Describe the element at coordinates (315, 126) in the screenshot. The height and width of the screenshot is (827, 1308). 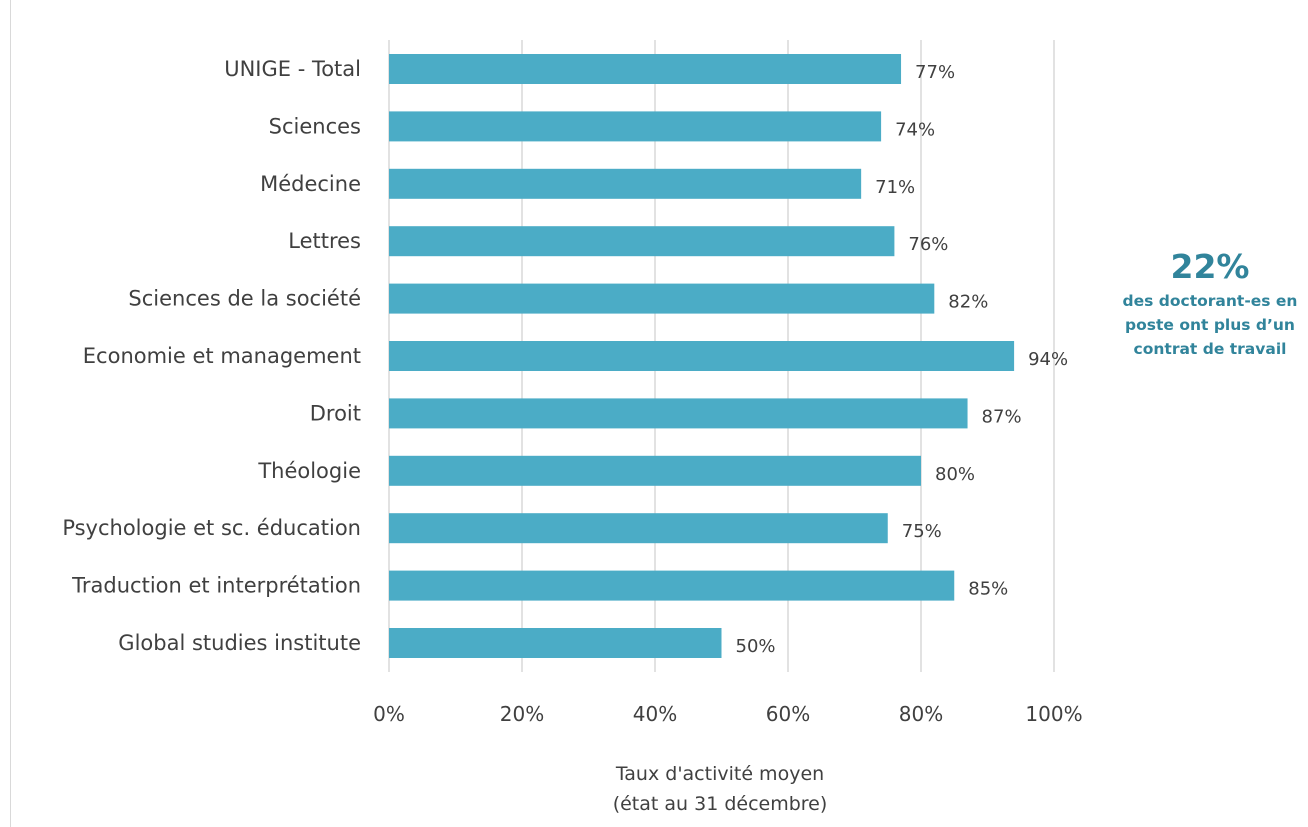
I see `category-label: Sciences` at that location.